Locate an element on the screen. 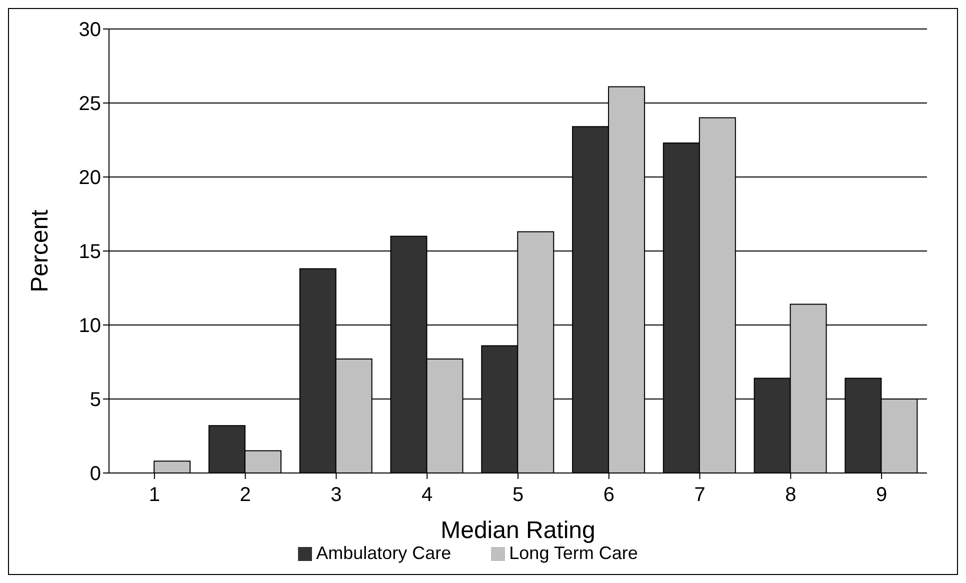 The height and width of the screenshot is (583, 966). y-tick-label: 15 is located at coordinates (89, 252).